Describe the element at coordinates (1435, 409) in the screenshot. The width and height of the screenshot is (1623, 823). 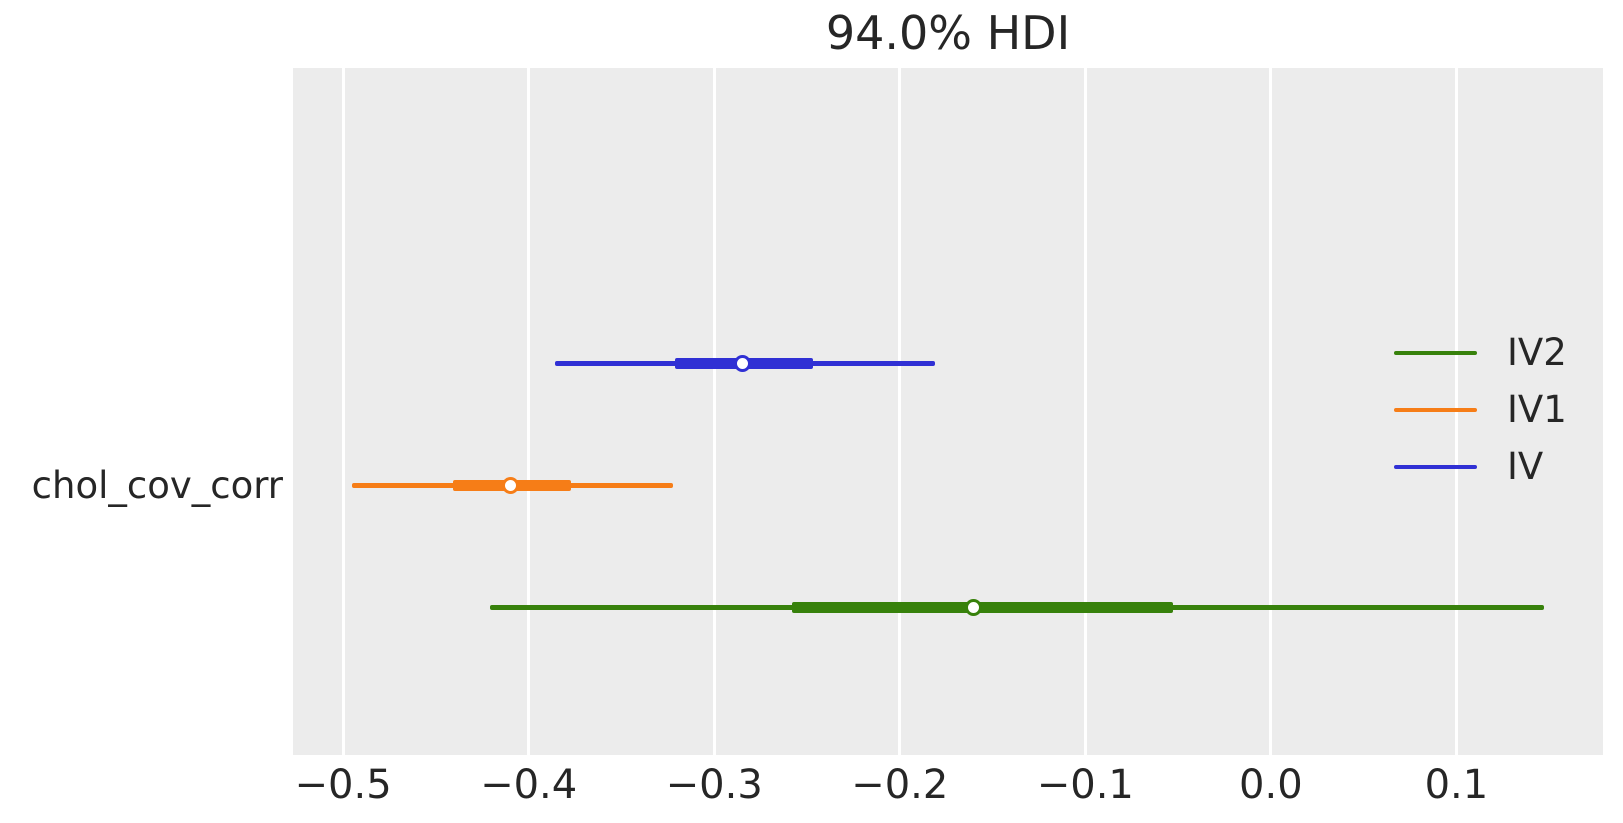
I see `legend-line-swatch-iv1` at that location.